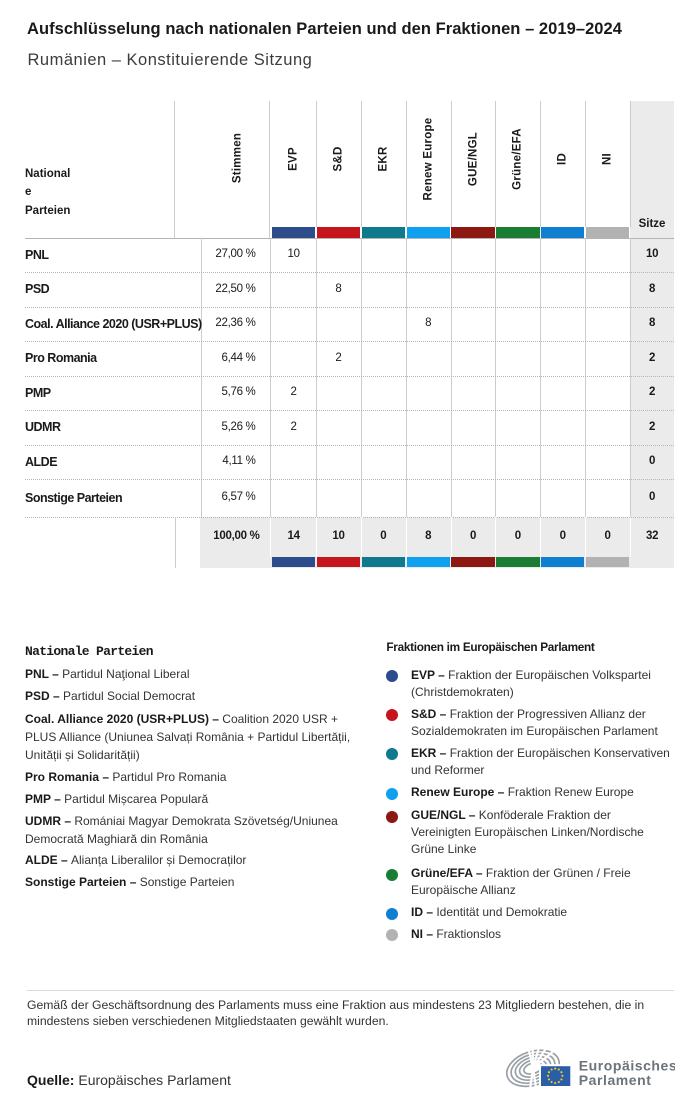 This screenshot has height=1106, width=700. I want to click on svg-text: Europäisches, so click(627, 1066).